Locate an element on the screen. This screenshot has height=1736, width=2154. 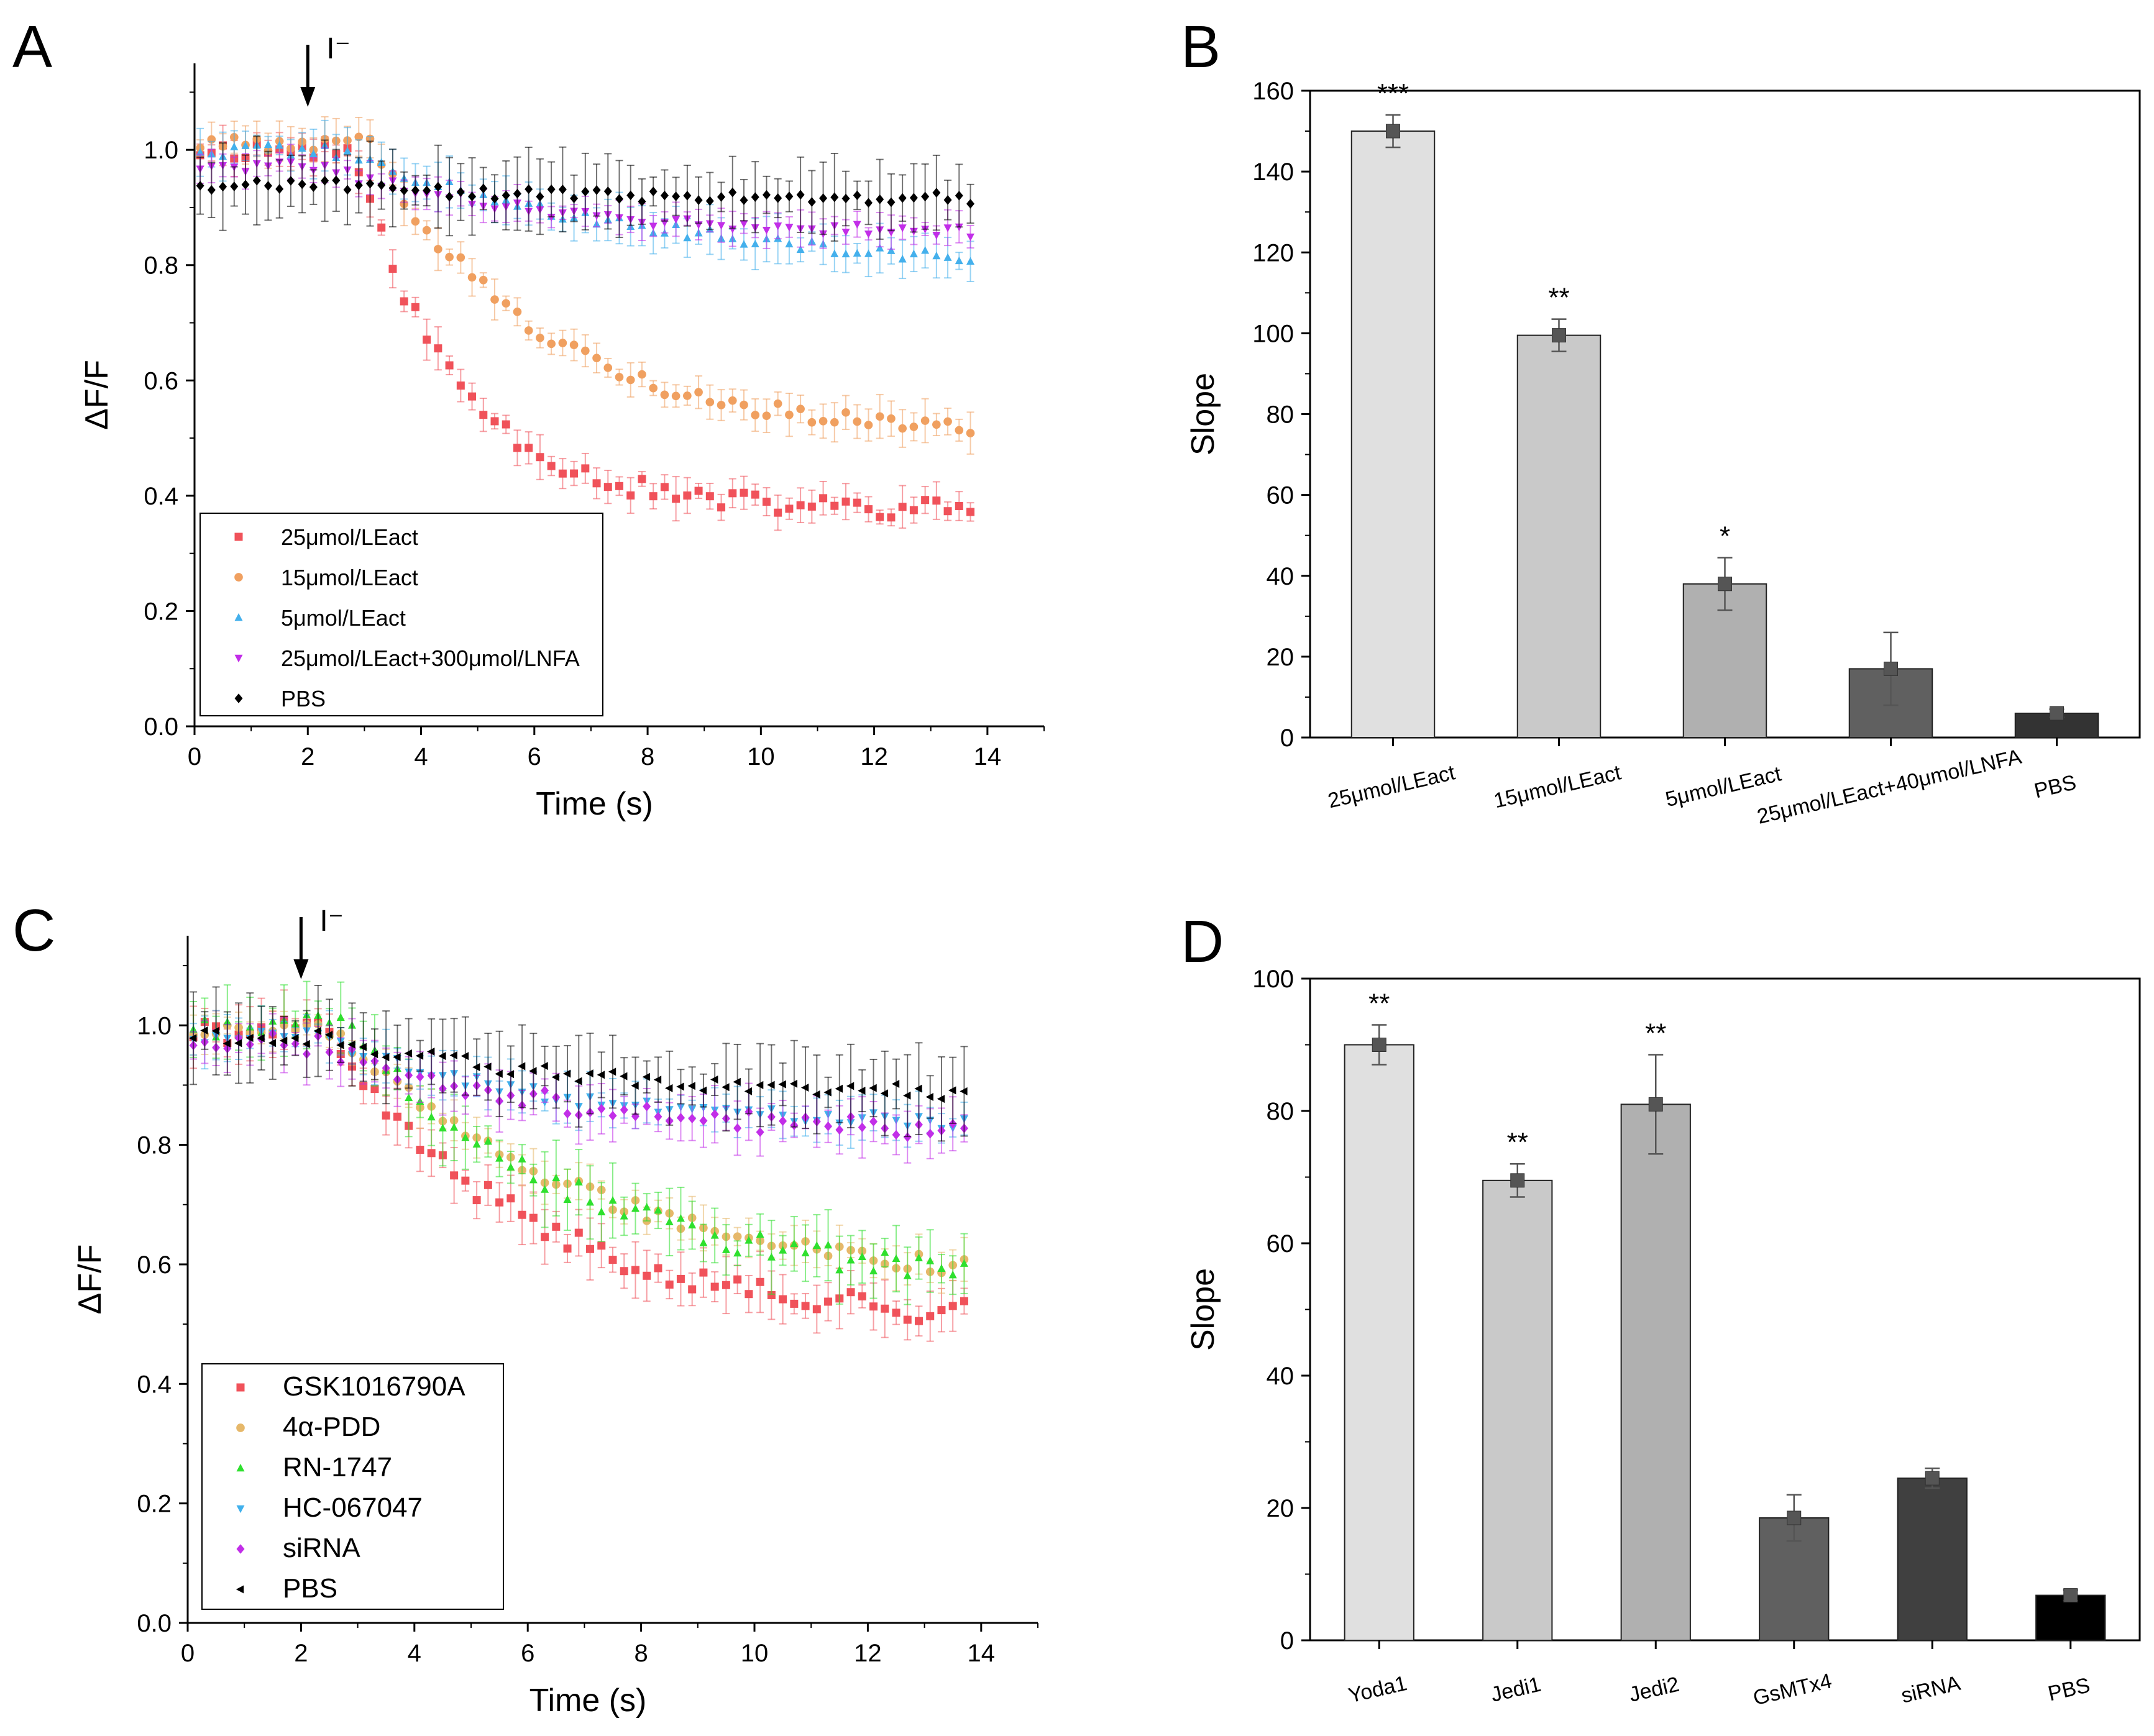
panel-d-y-tick-label: 40 is located at coordinates (1281, 1376).